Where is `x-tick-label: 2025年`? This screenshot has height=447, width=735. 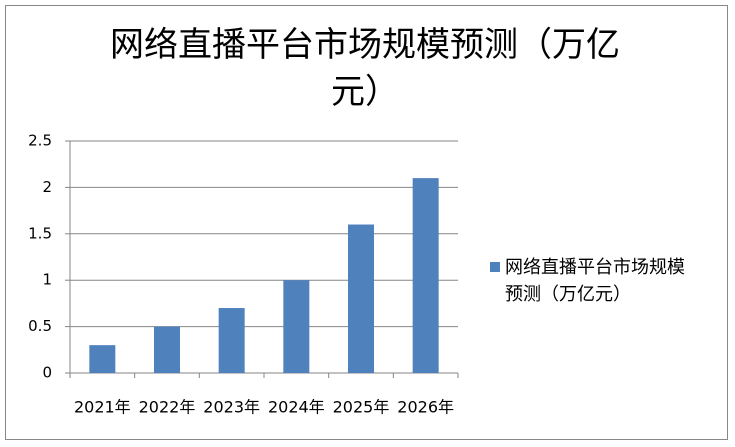 x-tick-label: 2025年 is located at coordinates (361, 407).